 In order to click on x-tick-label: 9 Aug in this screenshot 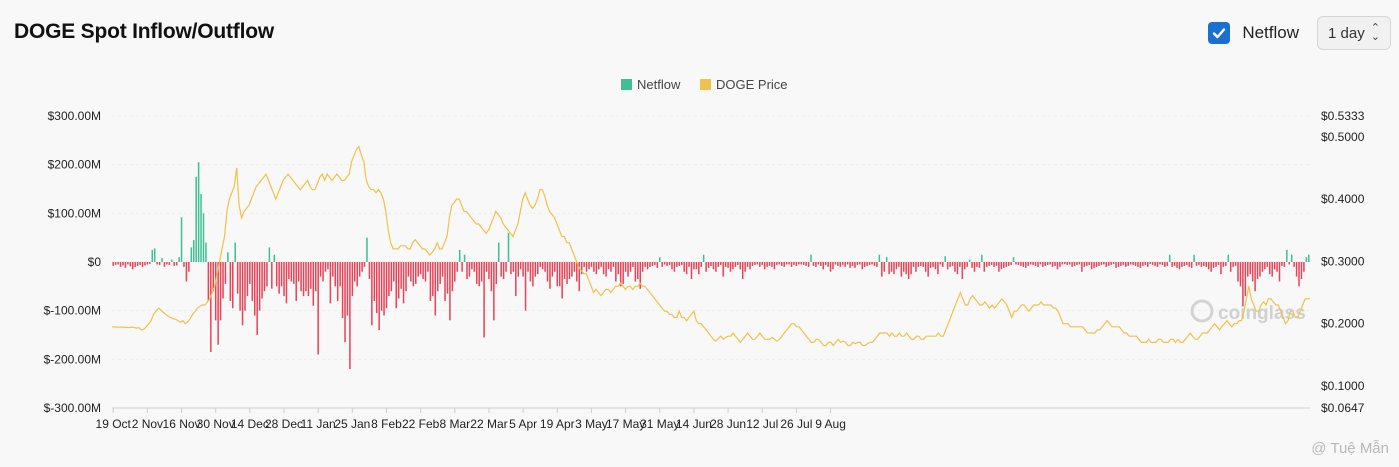, I will do `click(830, 424)`.